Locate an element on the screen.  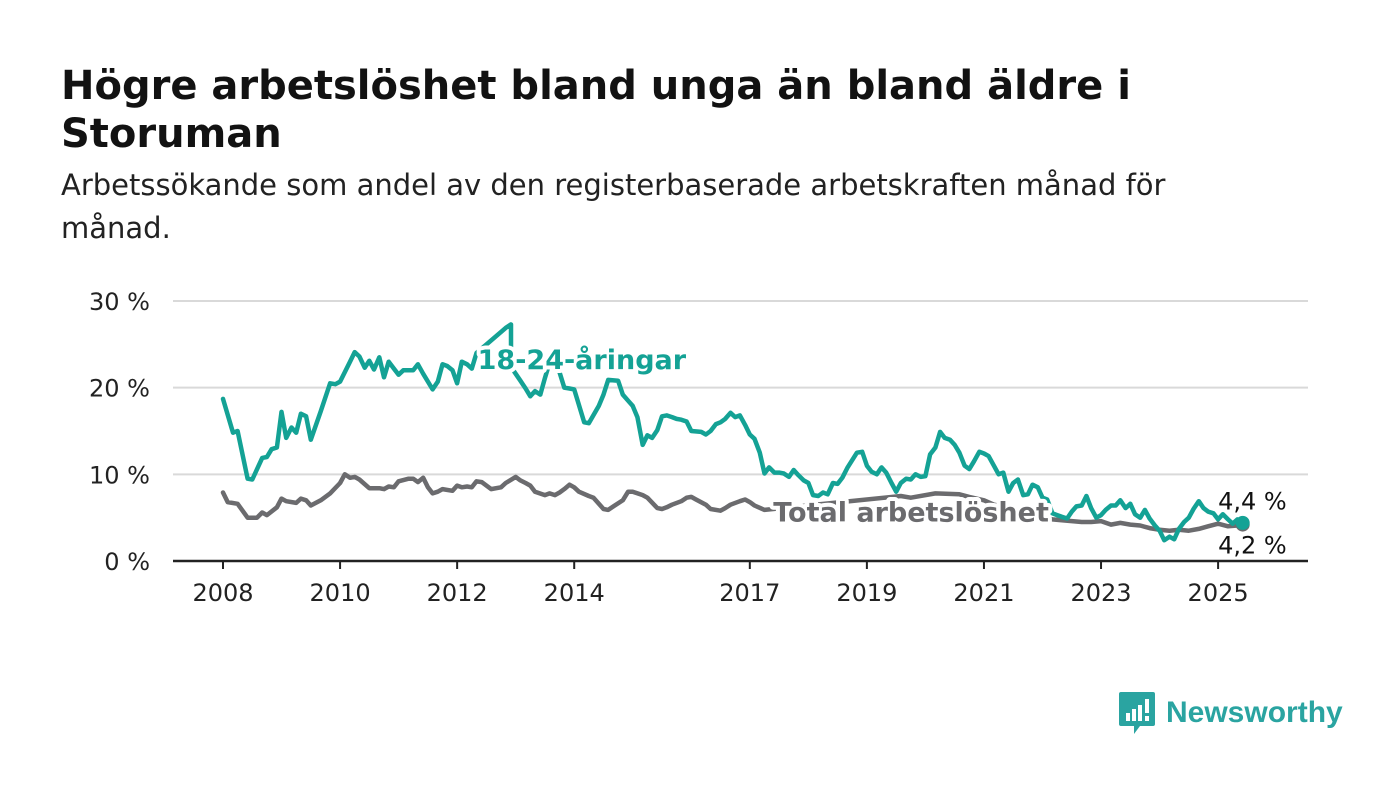
x-axis-tick-labels: 2008 2010 2012 2014 2017 2019 2021 2023 2025 is located at coordinates (720, 584).